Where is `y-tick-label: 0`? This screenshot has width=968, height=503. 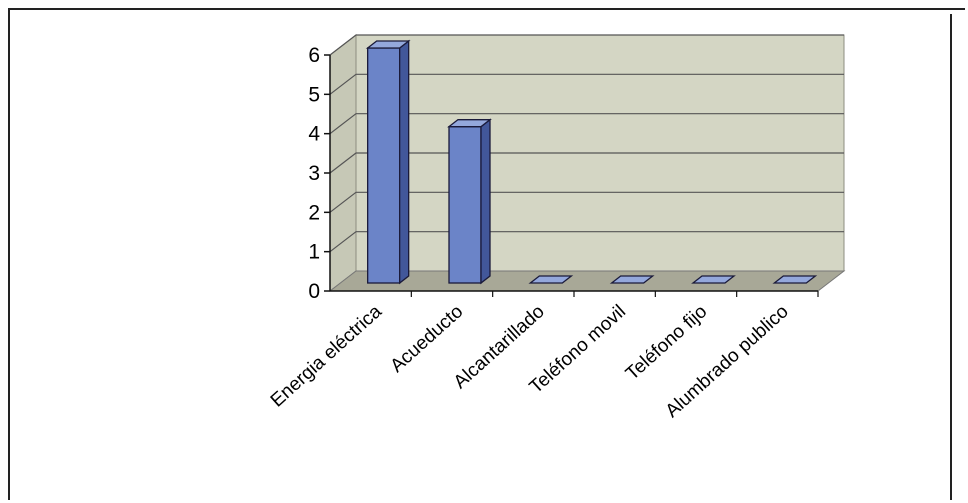 y-tick-label: 0 is located at coordinates (314, 291).